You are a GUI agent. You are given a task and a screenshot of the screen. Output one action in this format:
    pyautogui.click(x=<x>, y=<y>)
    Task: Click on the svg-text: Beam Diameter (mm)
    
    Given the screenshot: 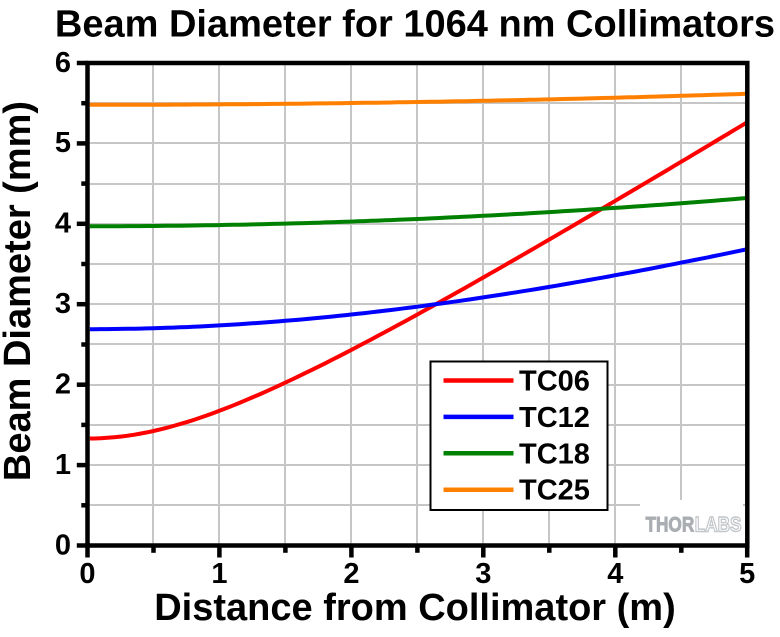 What is the action you would take?
    pyautogui.click(x=19, y=291)
    